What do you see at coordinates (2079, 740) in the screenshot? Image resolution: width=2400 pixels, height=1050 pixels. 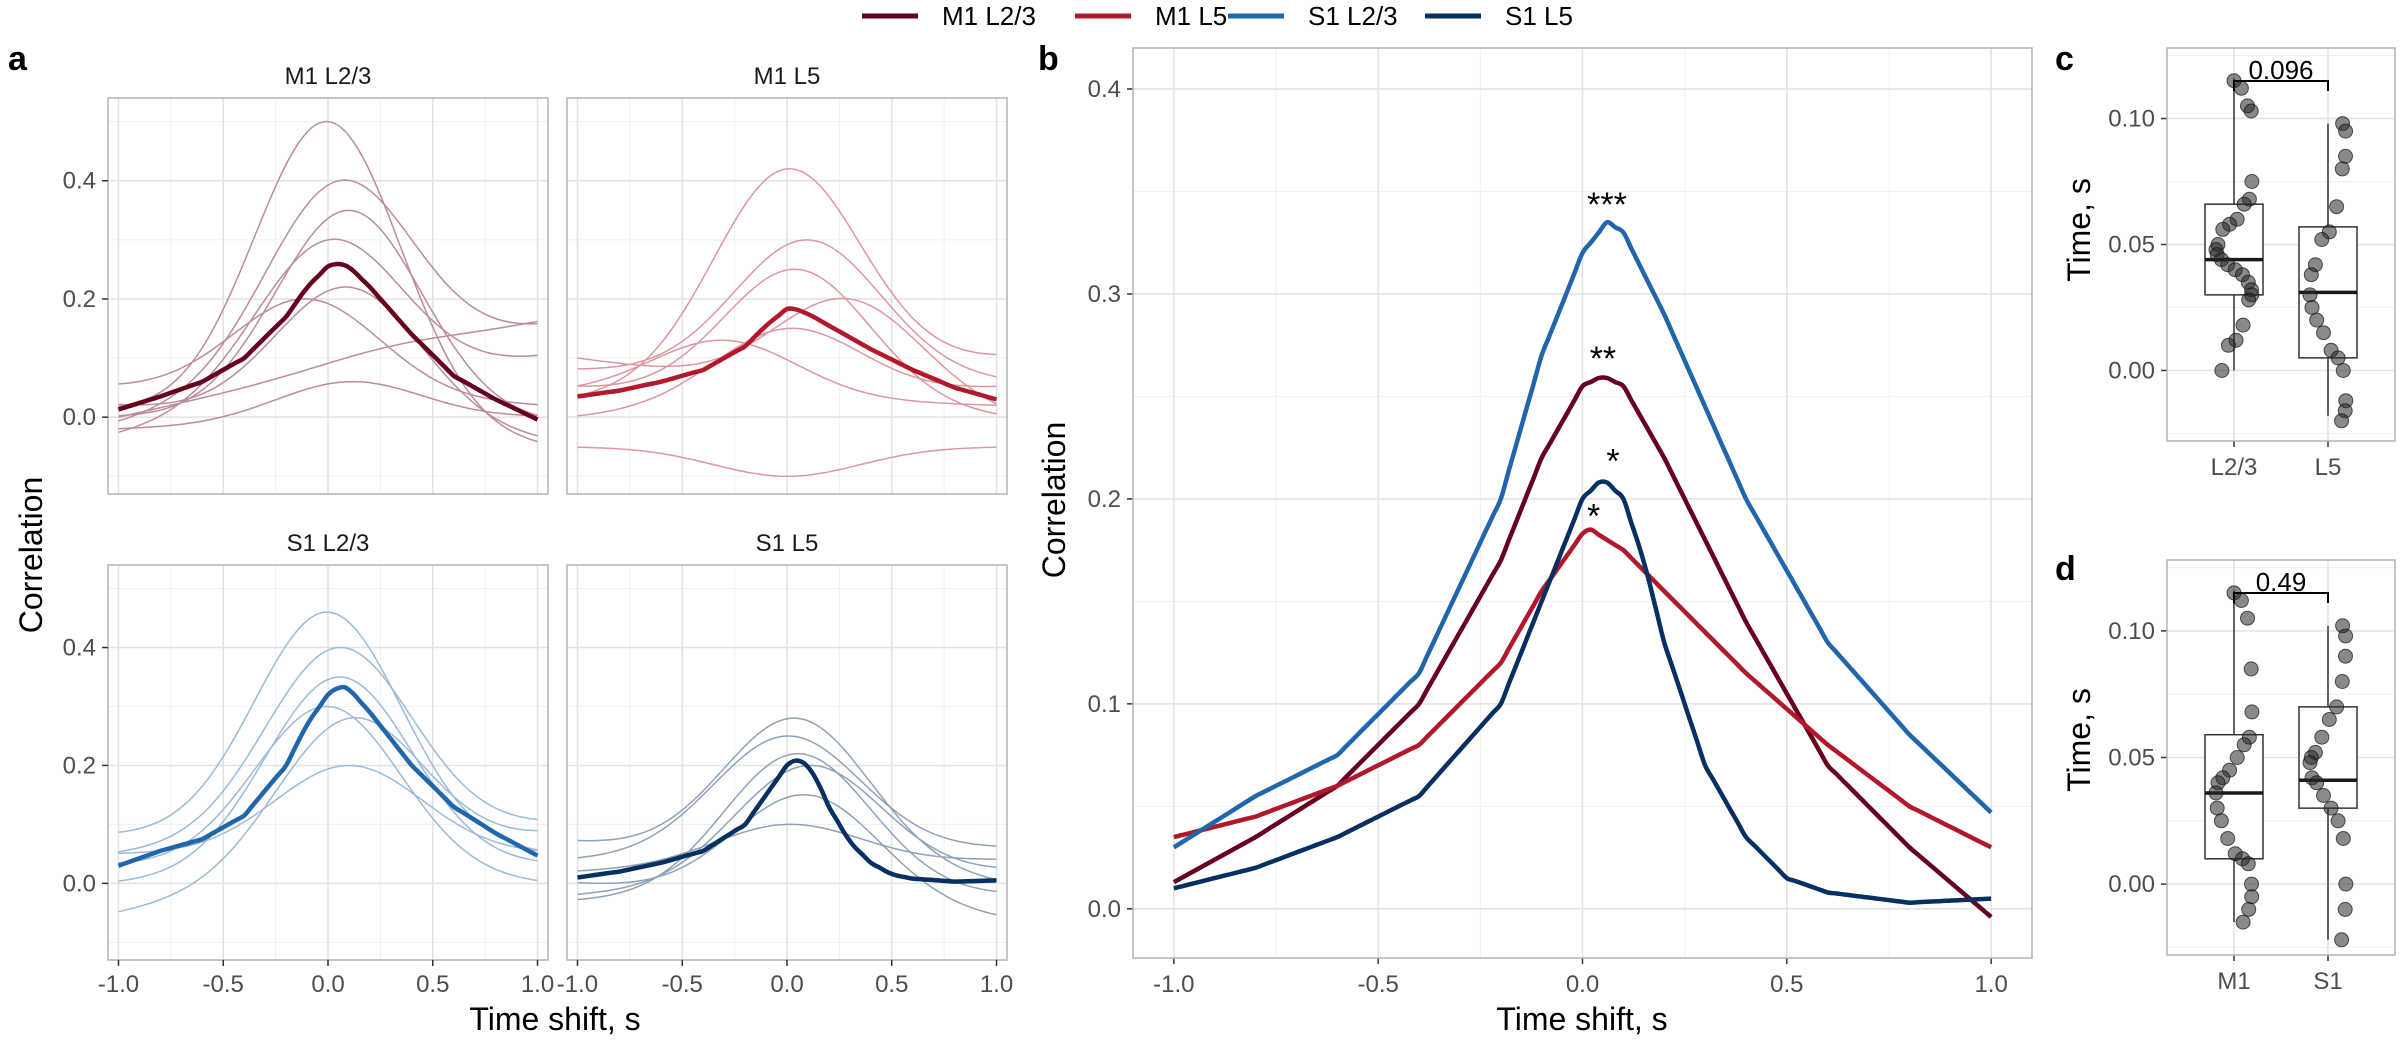 I see `panel-d-y-axis-title: Time, s` at bounding box center [2079, 740].